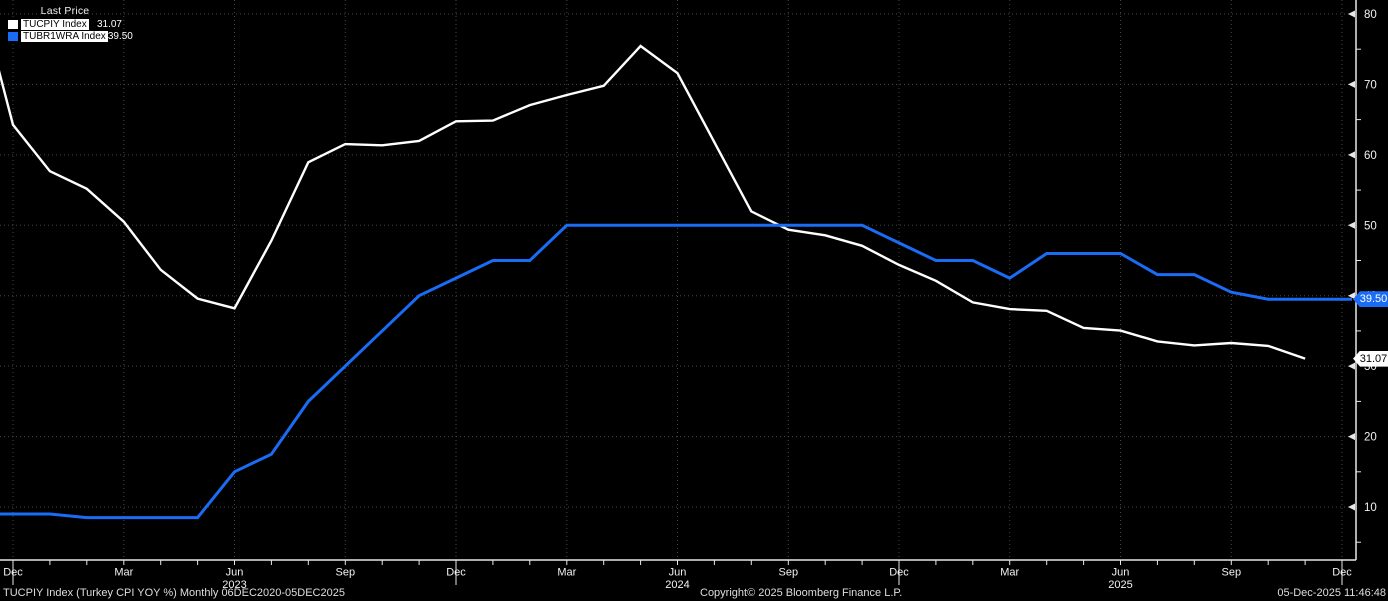 Image resolution: width=1388 pixels, height=601 pixels. Describe the element at coordinates (1370, 299) in the screenshot. I see `tubr1wra-last-price-badge: 39.50` at that location.